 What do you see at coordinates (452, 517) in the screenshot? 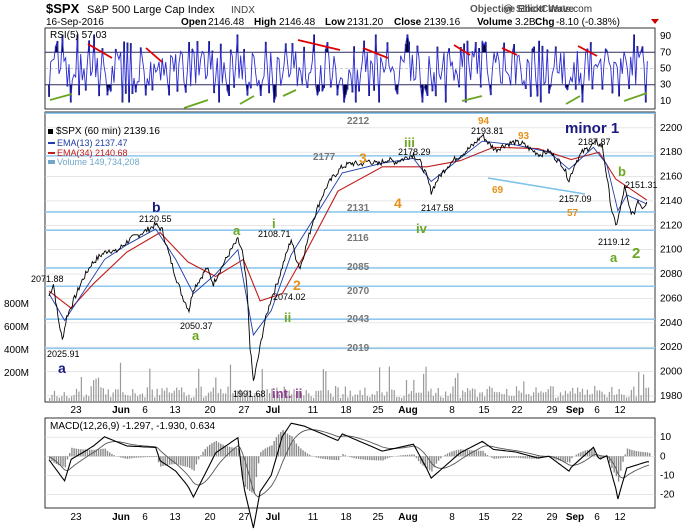
I see `date-tick-label: 8` at bounding box center [452, 517].